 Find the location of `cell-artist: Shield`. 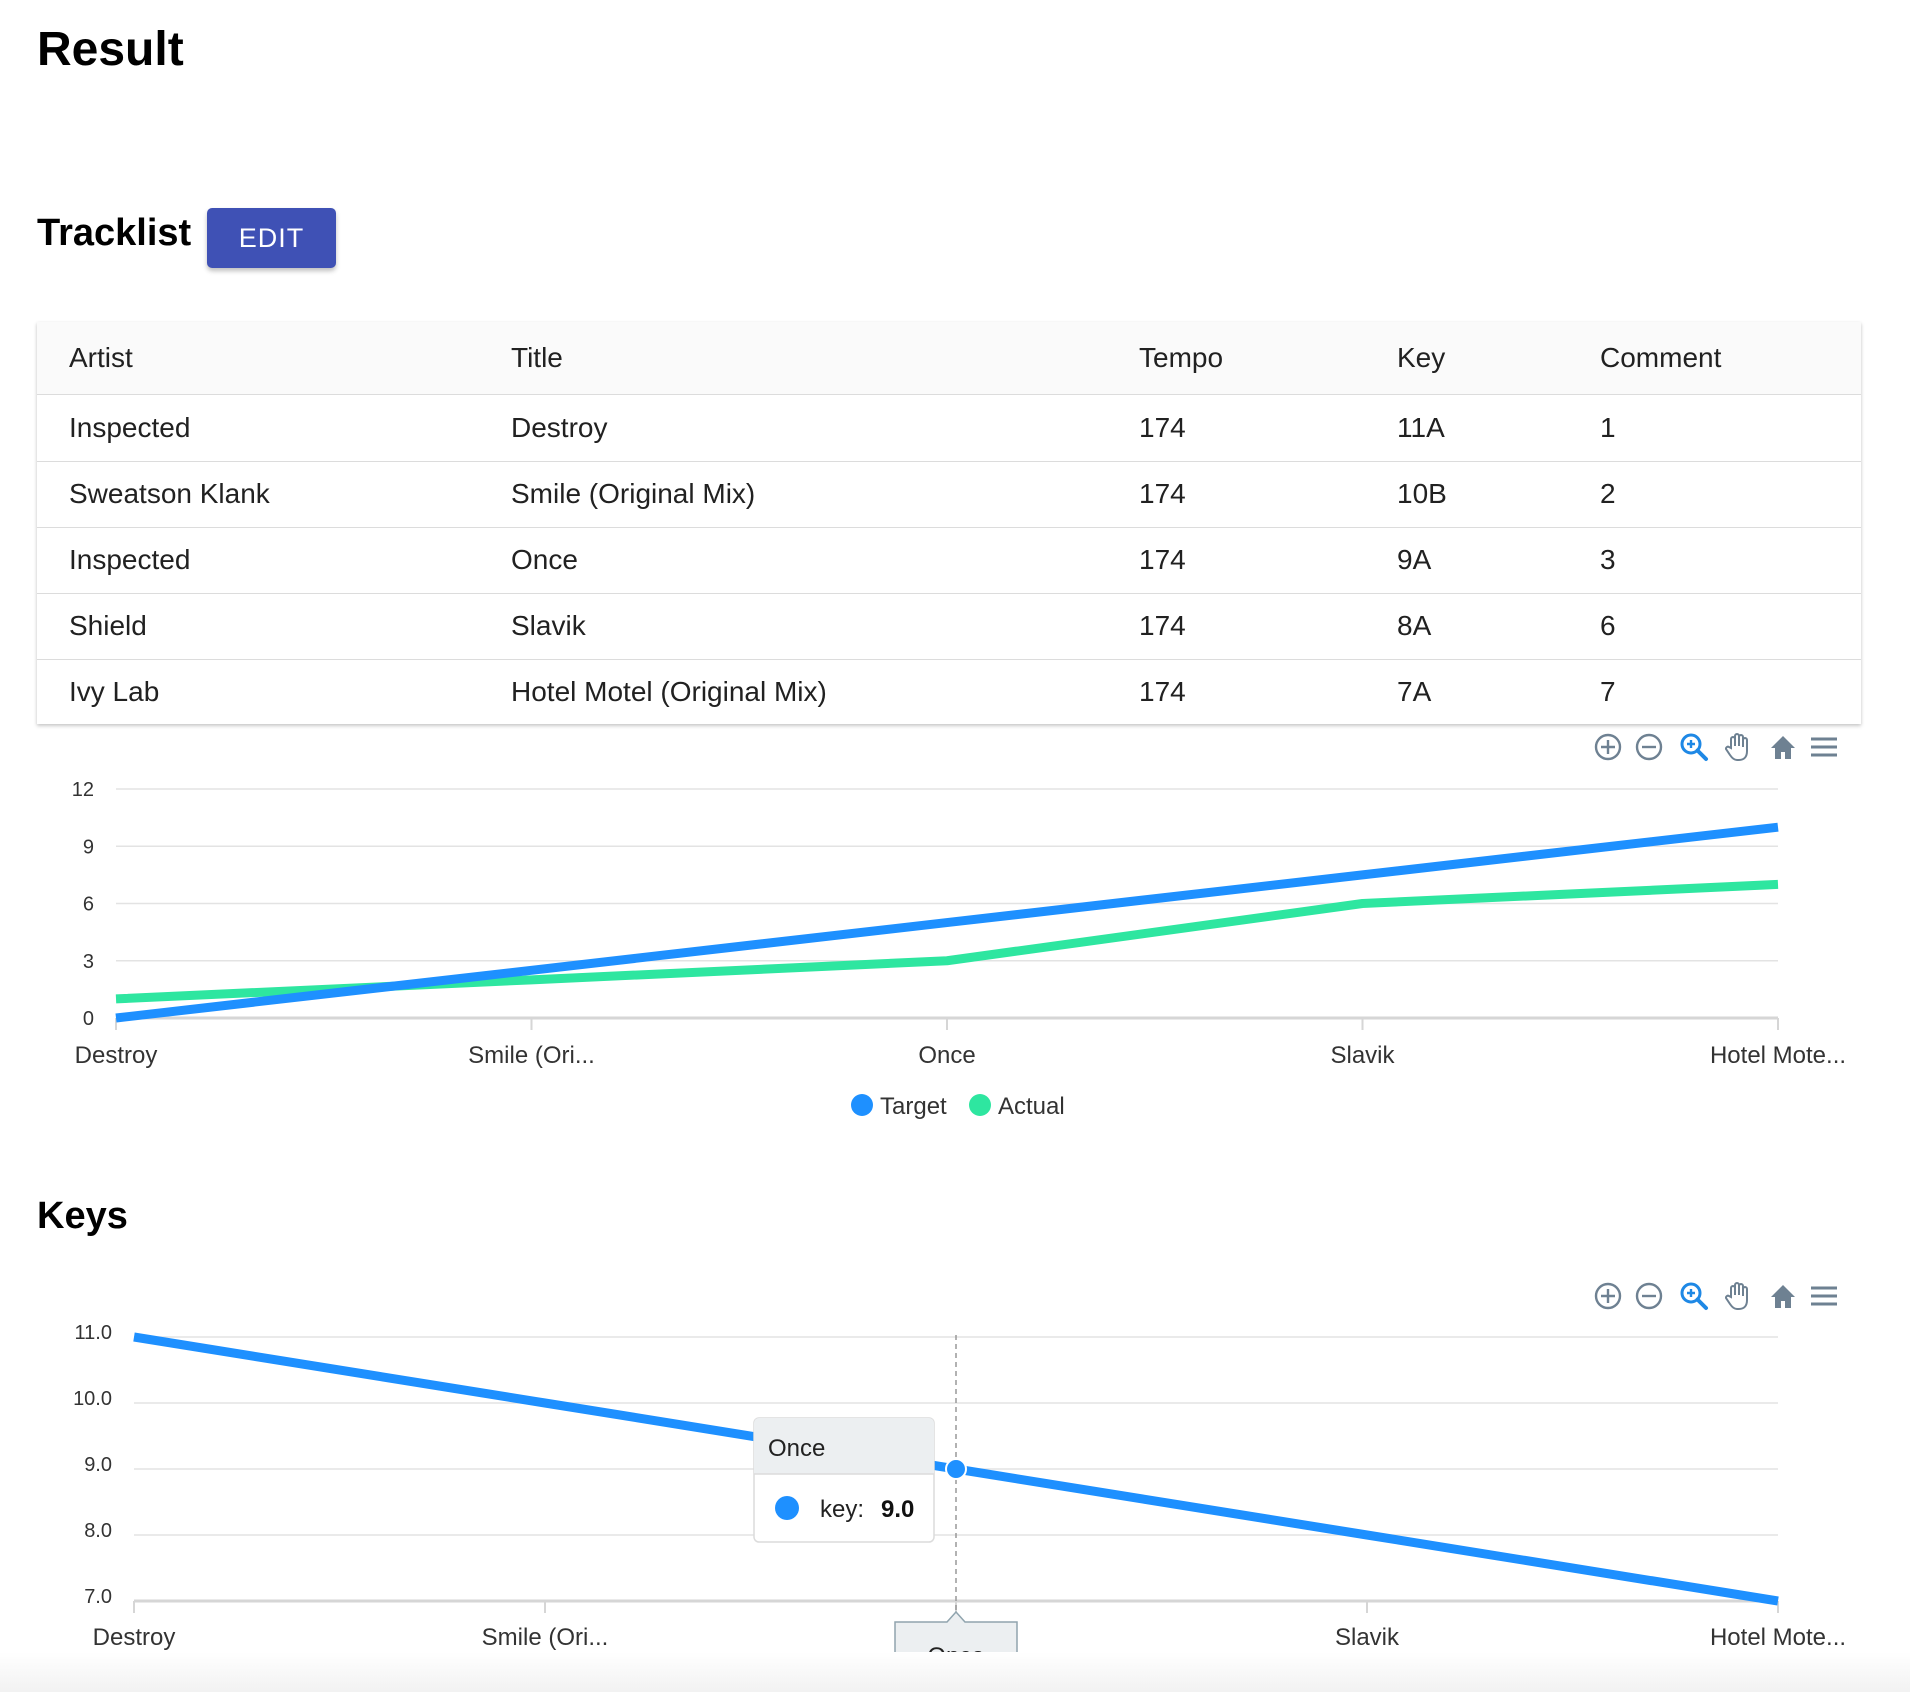

cell-artist: Shield is located at coordinates (108, 625).